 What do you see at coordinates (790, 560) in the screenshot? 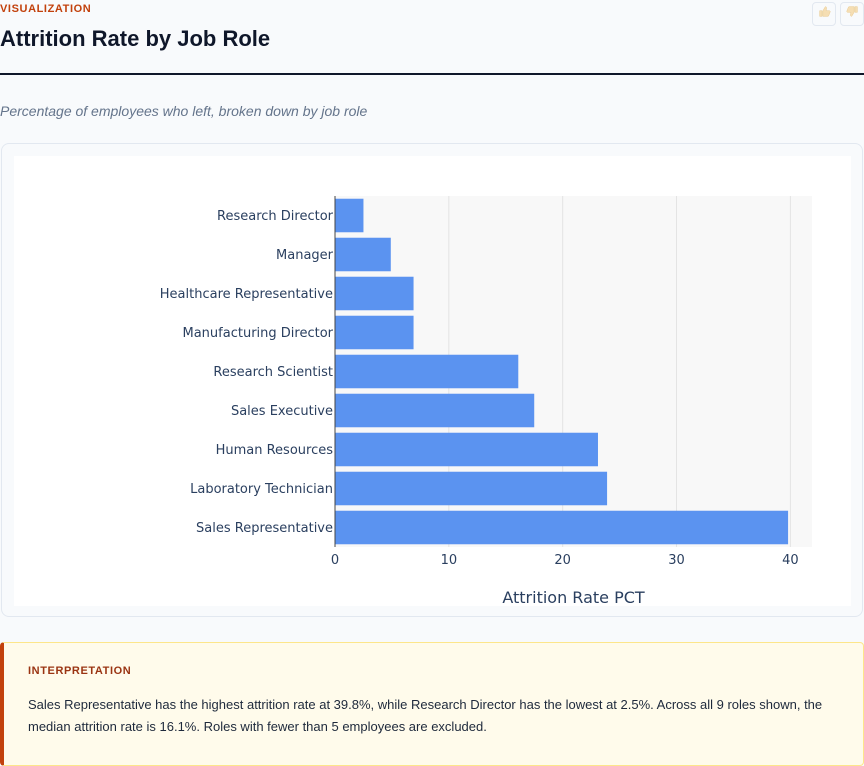
I see `x-tick-label: 40` at bounding box center [790, 560].